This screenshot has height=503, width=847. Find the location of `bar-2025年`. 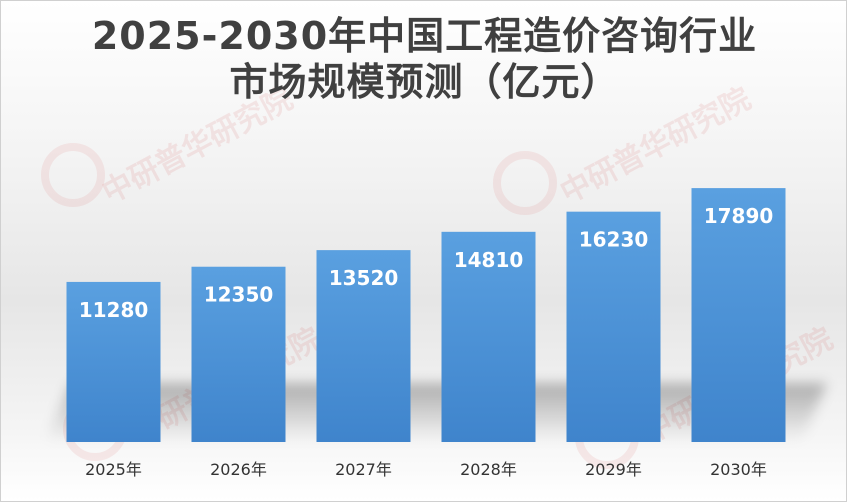

bar-2025年 is located at coordinates (113, 361).